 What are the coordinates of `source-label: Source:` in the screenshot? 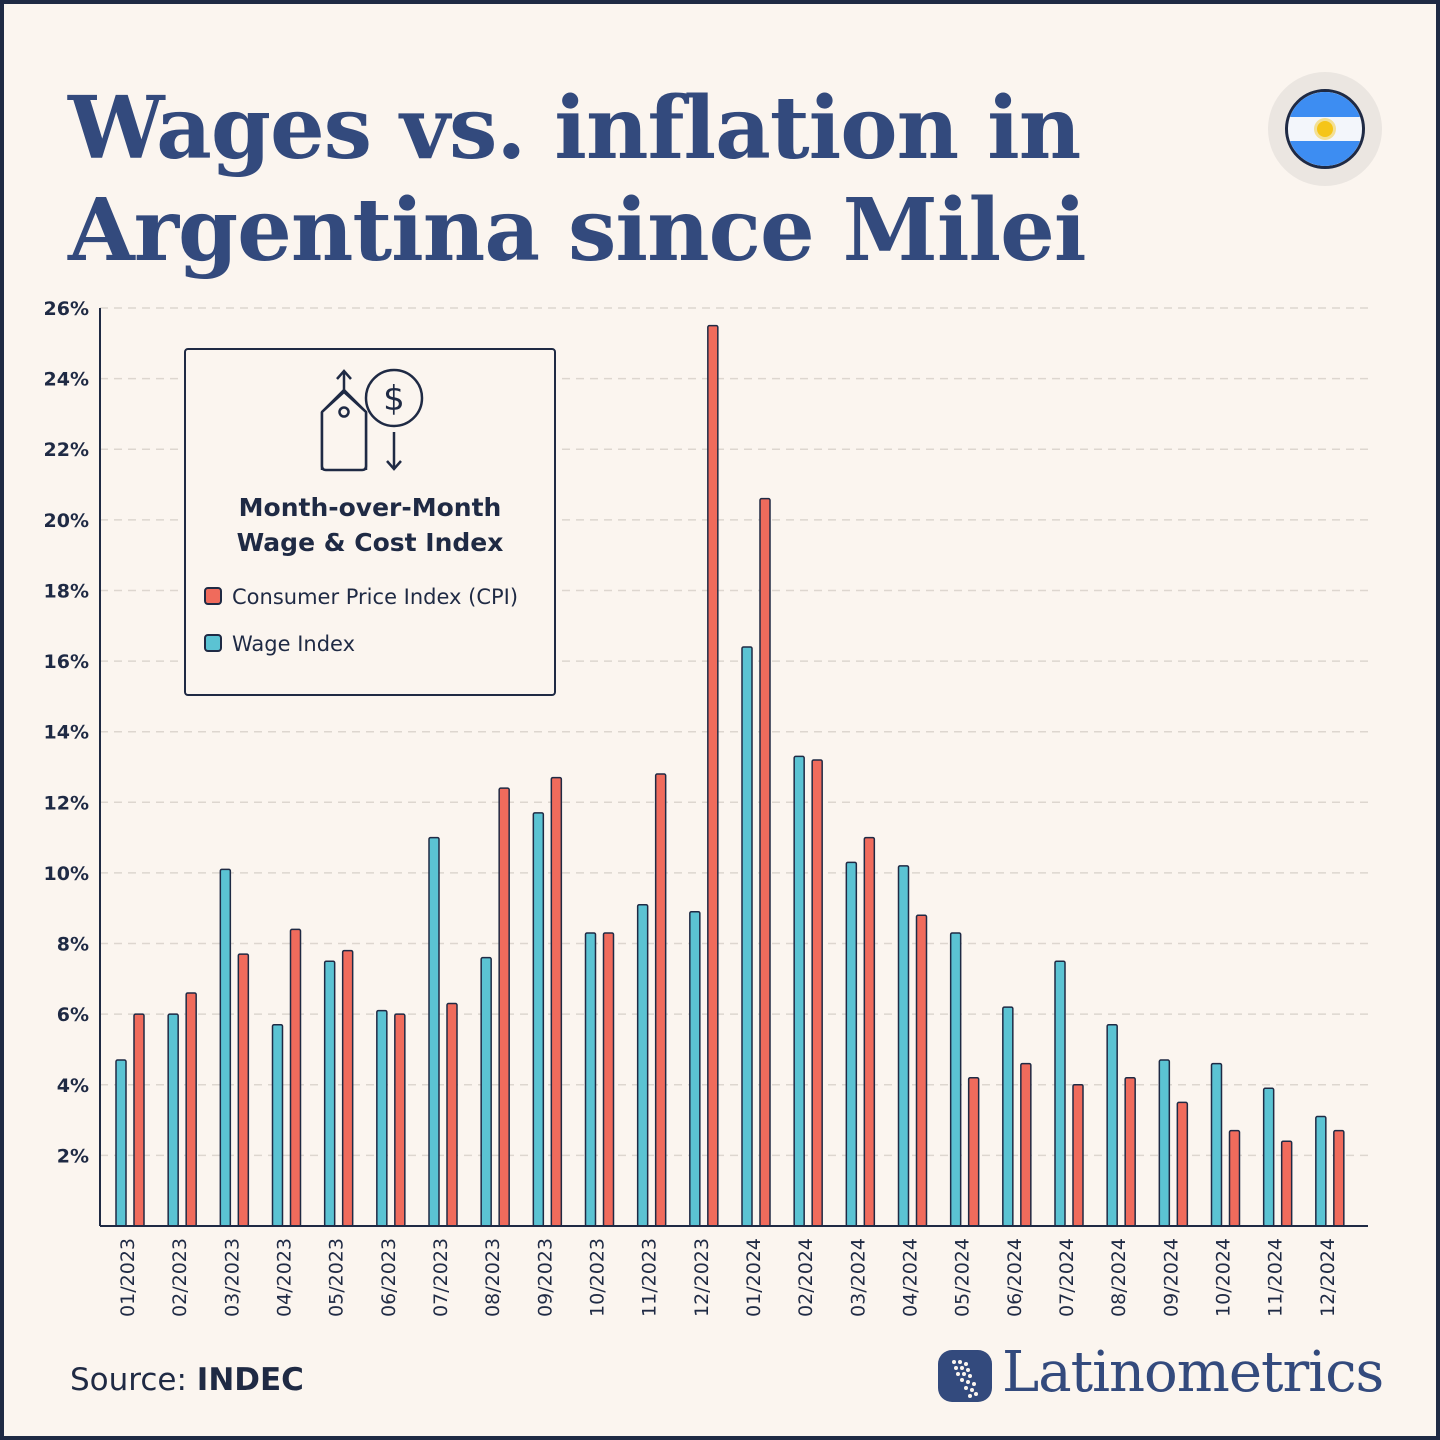 It's located at (128, 1380).